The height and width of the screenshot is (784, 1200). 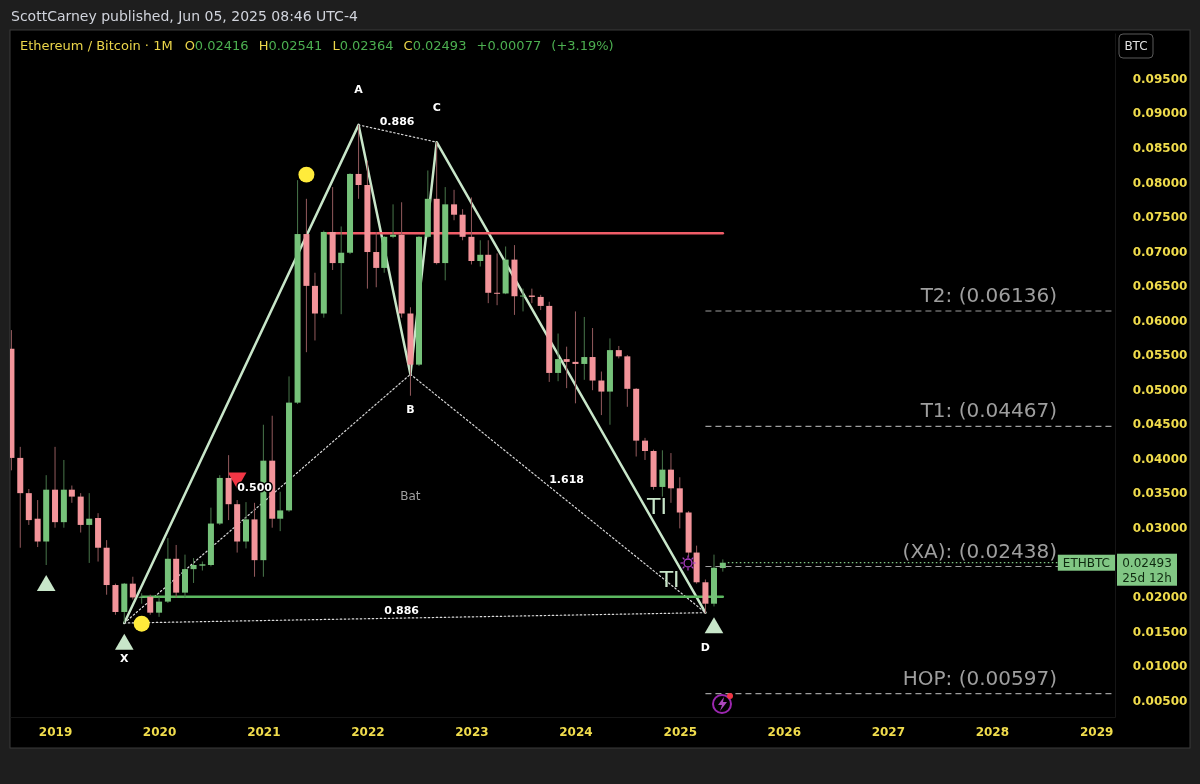 I want to click on ref-line-label: (XA): (0.02438), so click(x=979, y=550).